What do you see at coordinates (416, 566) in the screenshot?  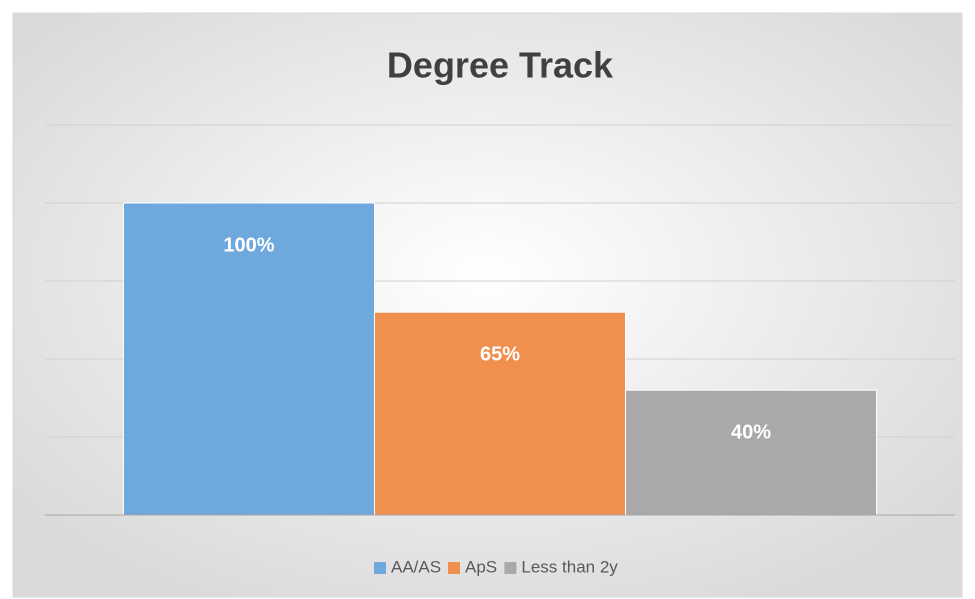 I see `legend-label: AA/AS` at bounding box center [416, 566].